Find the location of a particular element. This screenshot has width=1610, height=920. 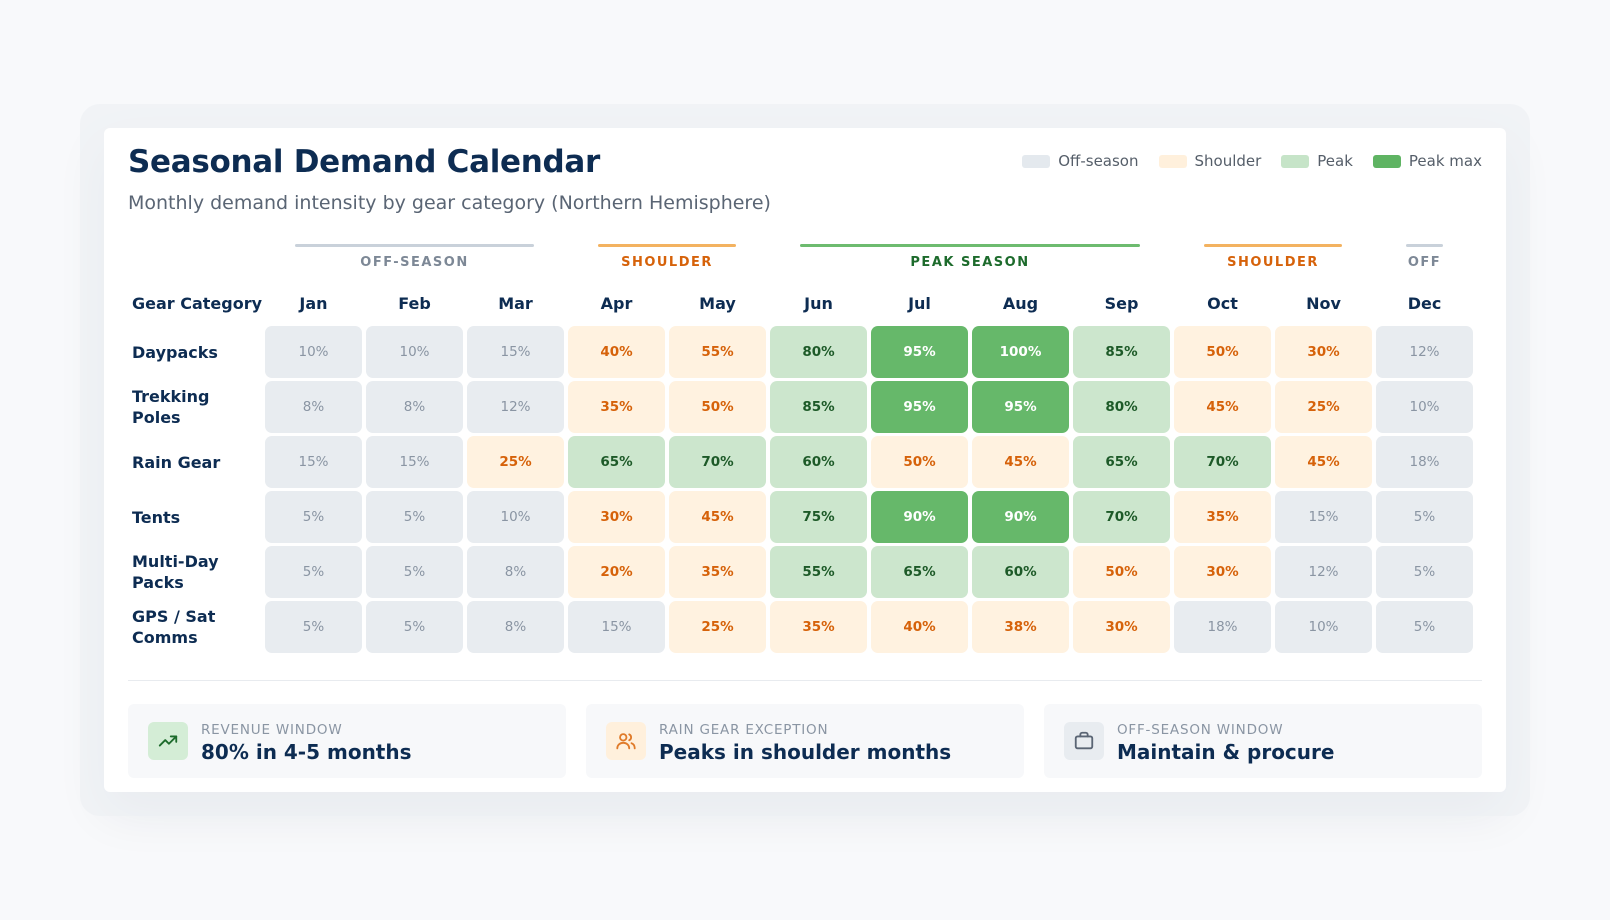

column-header-jul: Jul is located at coordinates (919, 303).